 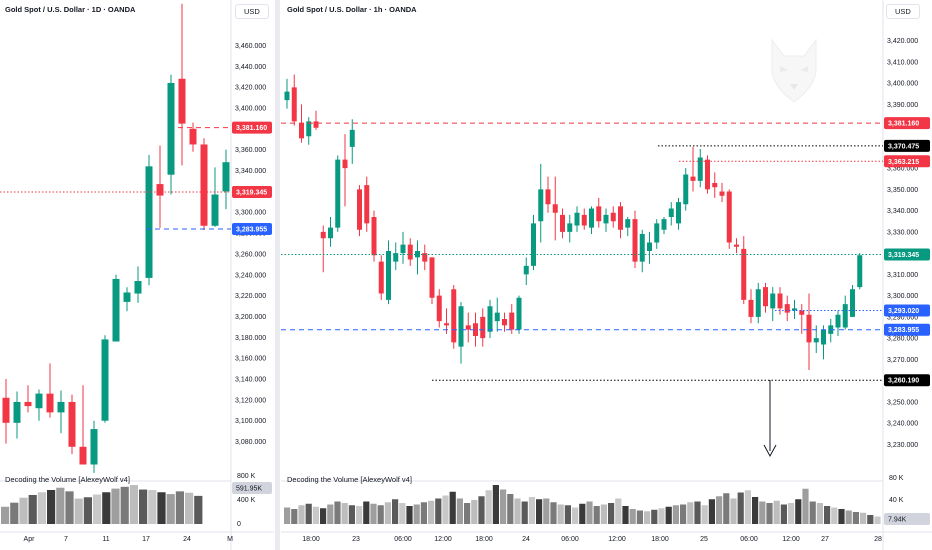 What do you see at coordinates (250, 275) in the screenshot?
I see `price-tick-label: 3,240.000` at bounding box center [250, 275].